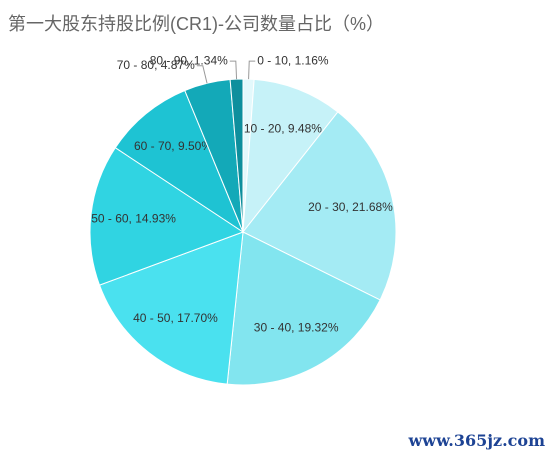 The height and width of the screenshot is (458, 550). I want to click on data-label: 30 - 40, 19.32%, so click(296, 328).